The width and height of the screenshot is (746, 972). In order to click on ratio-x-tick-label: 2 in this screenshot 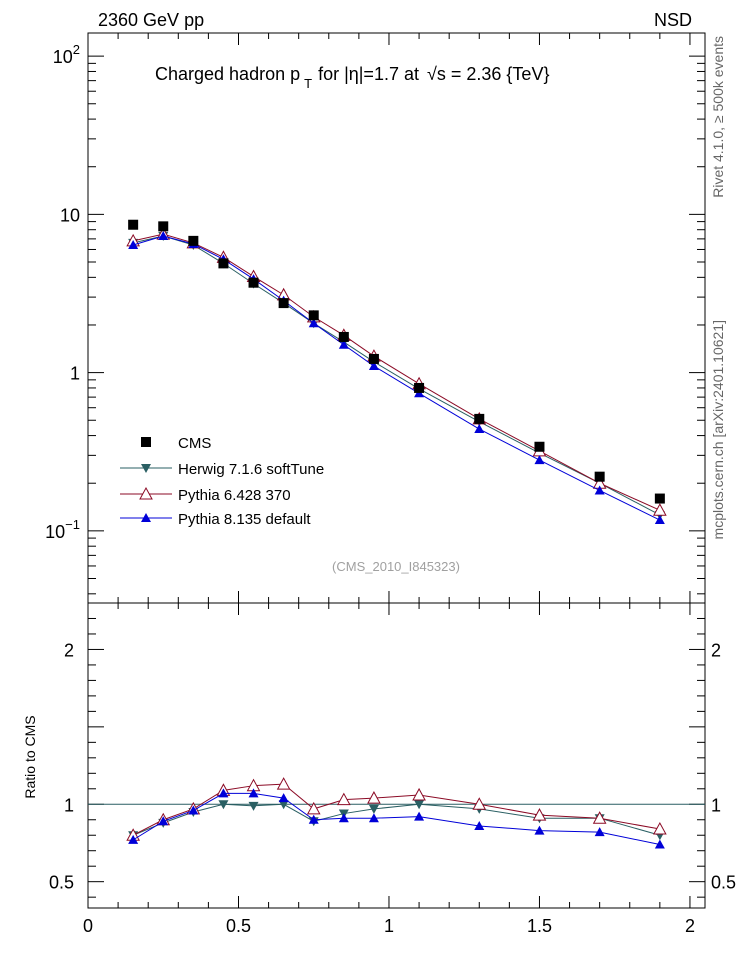, I will do `click(690, 926)`.